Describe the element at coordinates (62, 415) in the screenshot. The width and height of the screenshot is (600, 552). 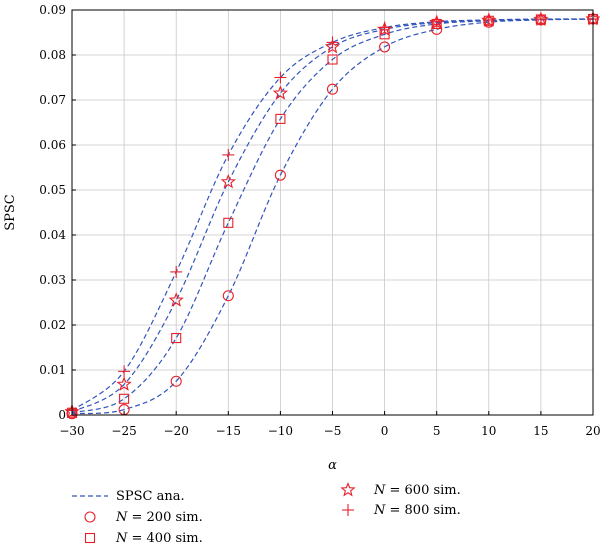
I see `y-tick-label: 0` at that location.